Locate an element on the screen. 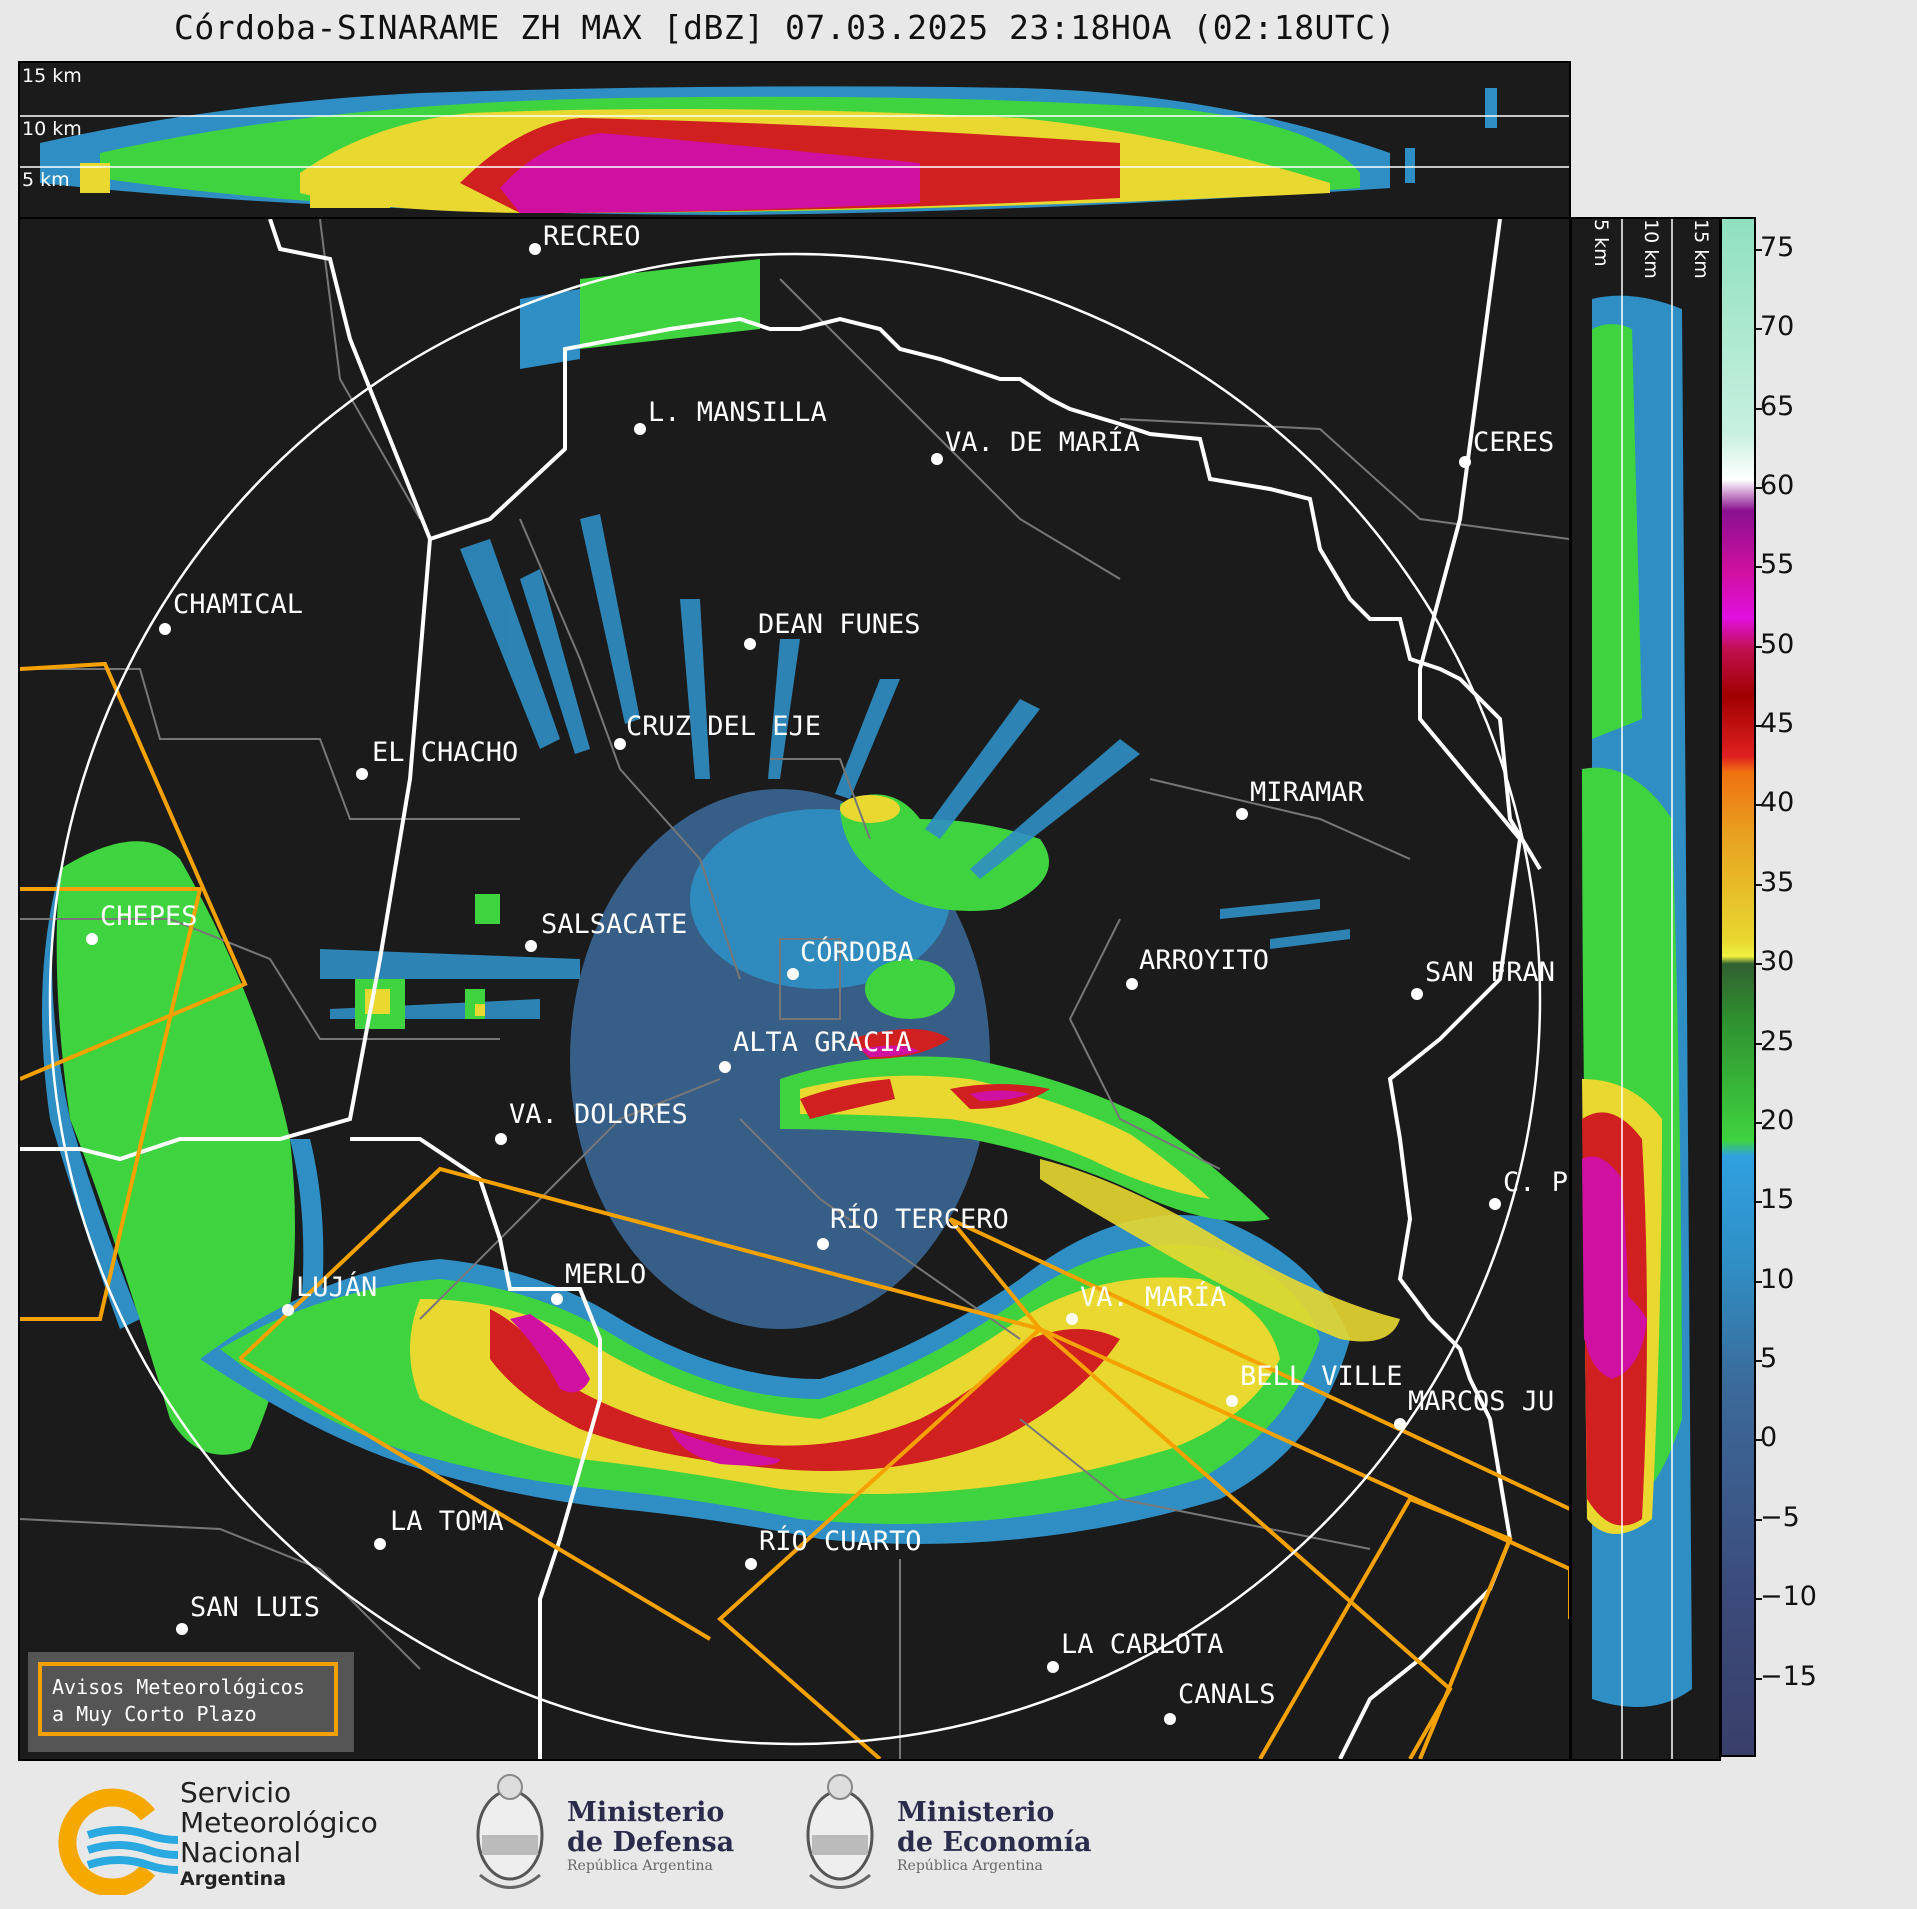  city-label-l-mansilla: L. MANSILLA is located at coordinates (737, 412).